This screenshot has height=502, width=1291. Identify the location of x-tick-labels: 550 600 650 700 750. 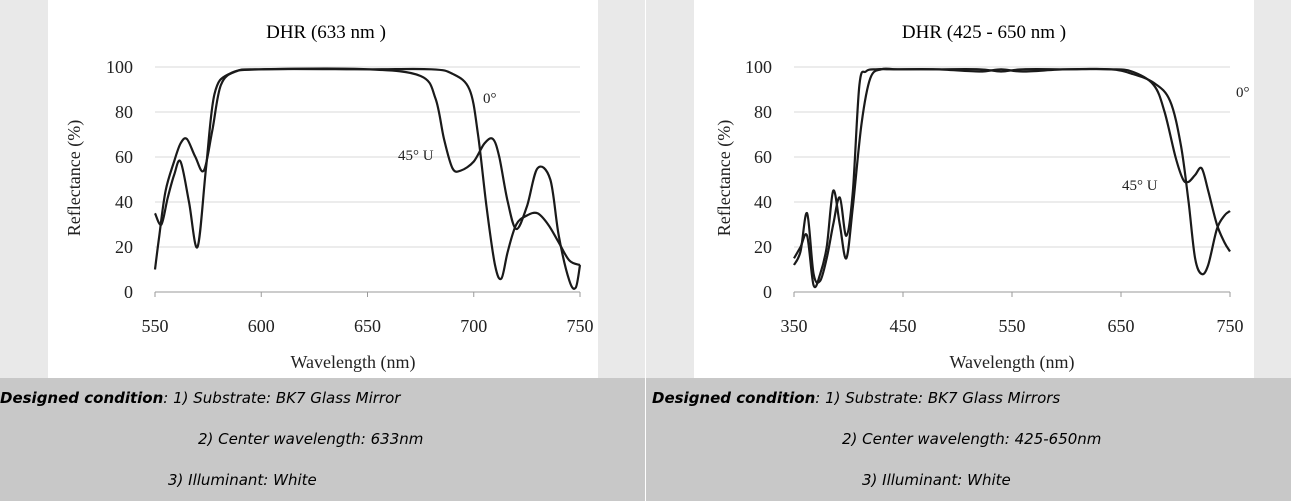
(368, 326).